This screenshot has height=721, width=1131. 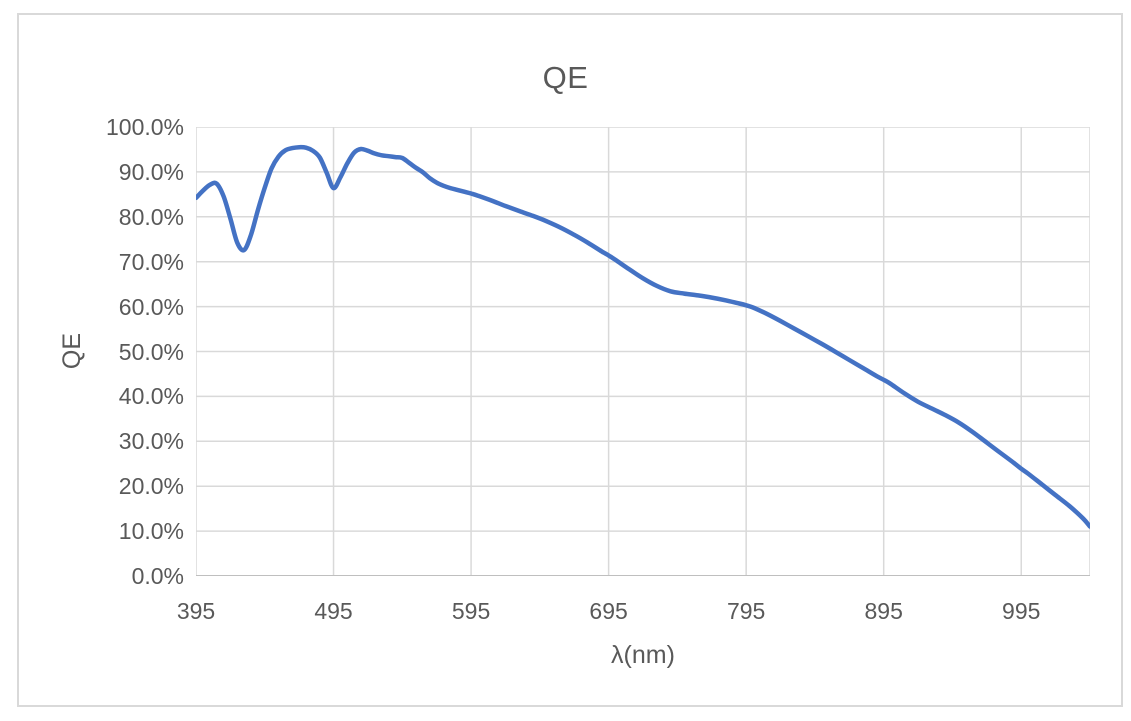 What do you see at coordinates (151, 351) in the screenshot?
I see `y-tick-label: 50.0%` at bounding box center [151, 351].